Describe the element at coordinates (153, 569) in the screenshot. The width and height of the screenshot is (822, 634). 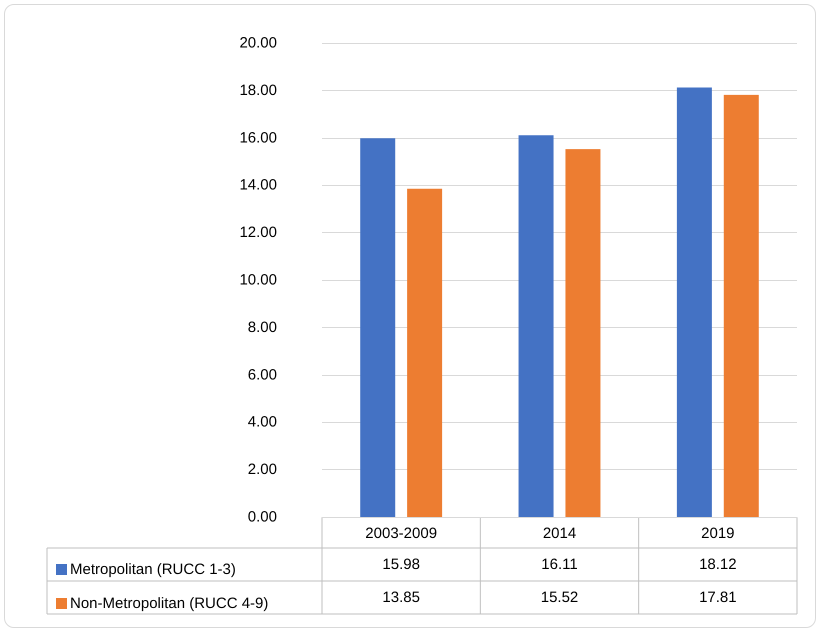
I see `legend-label: Metropolitan (RUCC 1-3)` at that location.